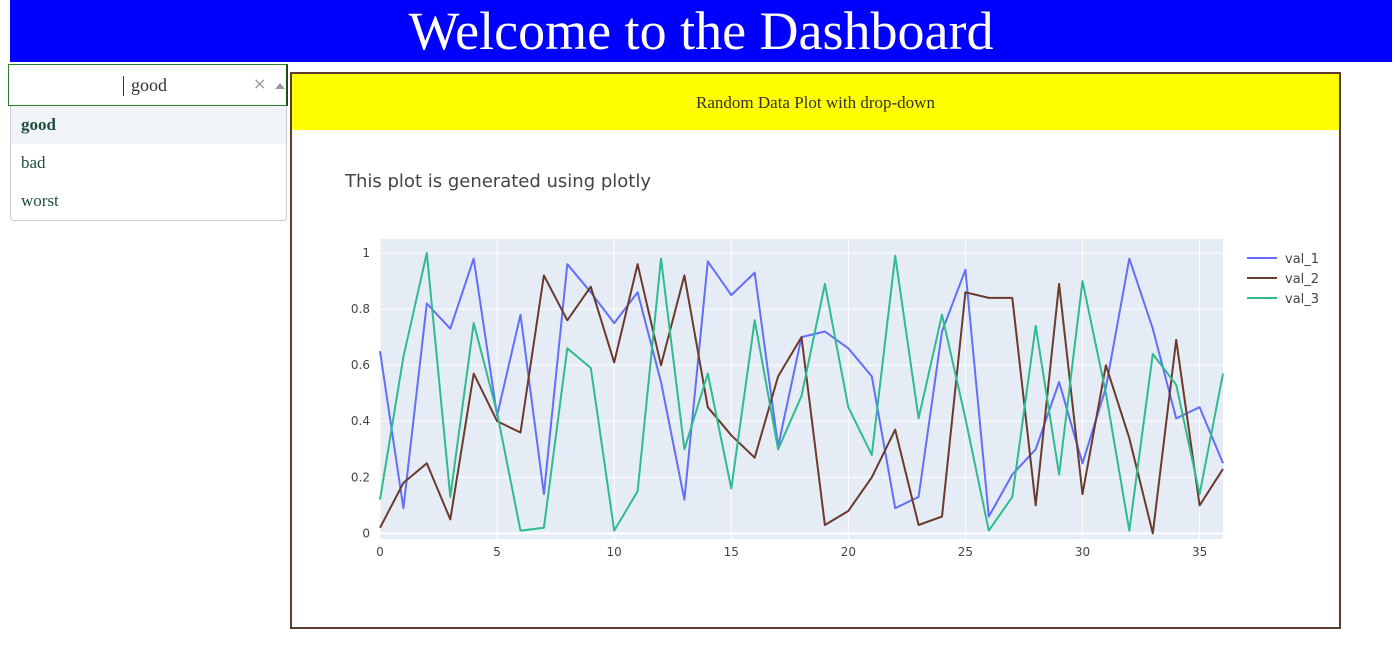 The image size is (1400, 660). Describe the element at coordinates (497, 552) in the screenshot. I see `x-tick-label: 5` at that location.